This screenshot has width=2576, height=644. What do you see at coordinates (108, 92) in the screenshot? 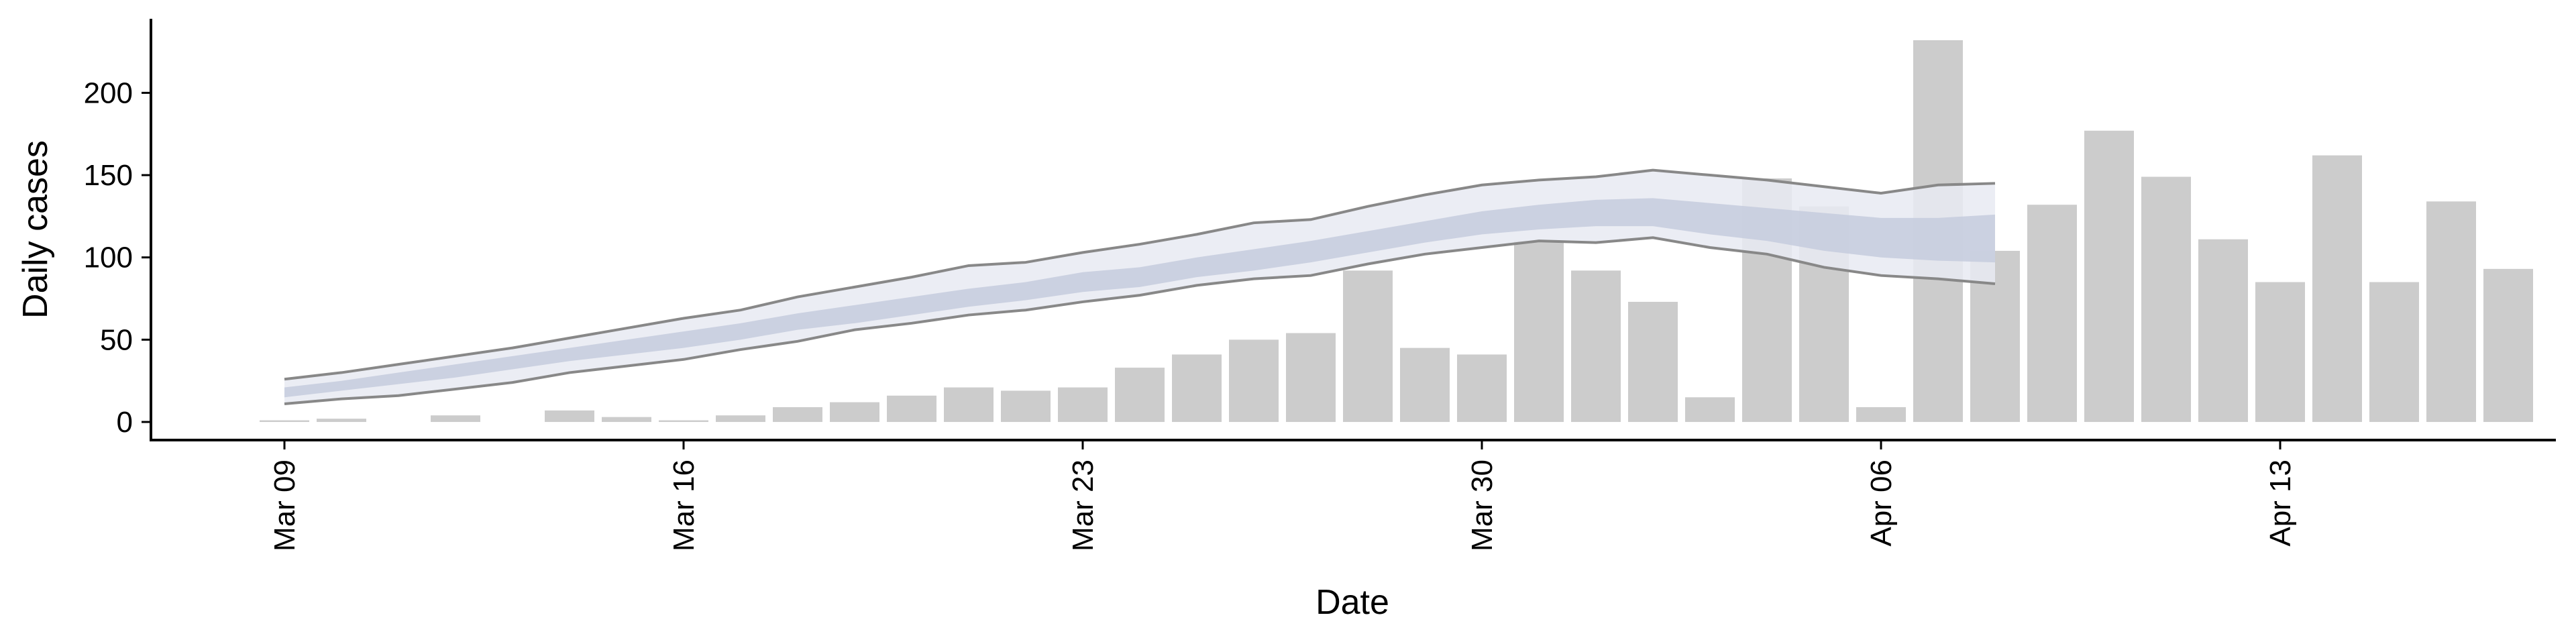
I see `y-tick-label: 200` at bounding box center [108, 92].